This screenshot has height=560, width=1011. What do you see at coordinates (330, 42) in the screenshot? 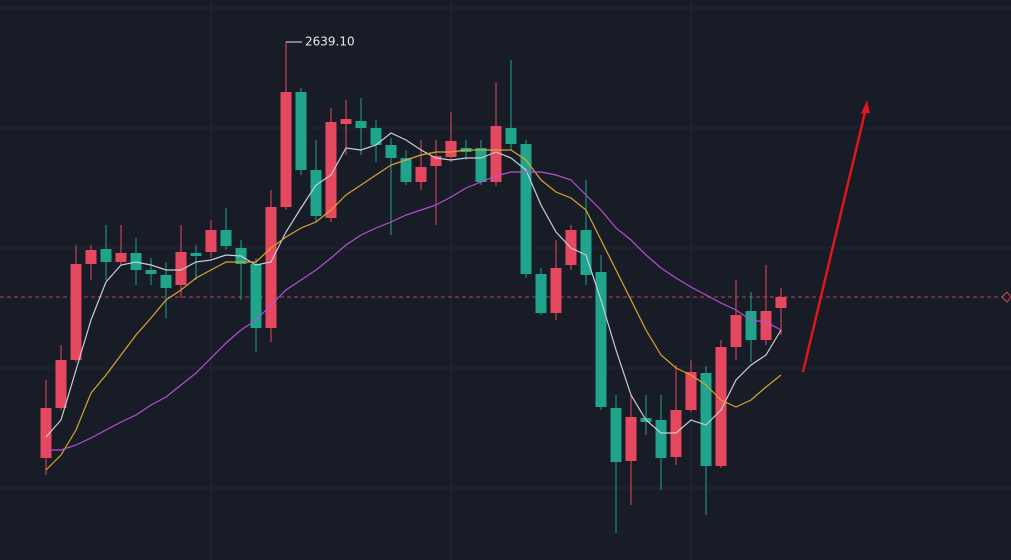
I see `high-label: 2639.10` at bounding box center [330, 42].